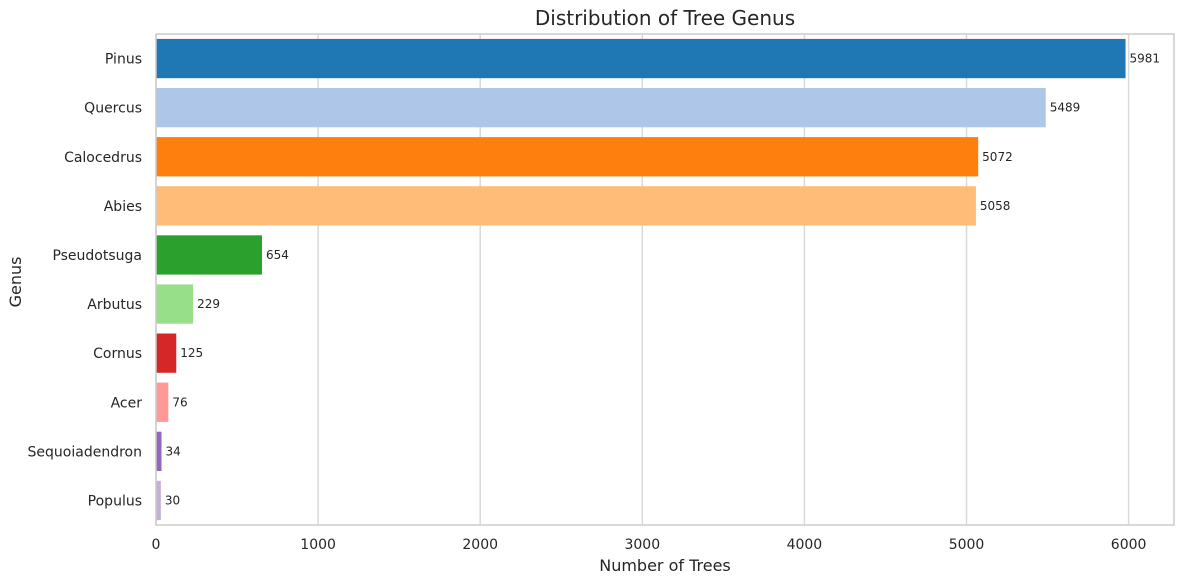 This screenshot has width=1184, height=584. I want to click on y-tick-label: Populus, so click(115, 501).